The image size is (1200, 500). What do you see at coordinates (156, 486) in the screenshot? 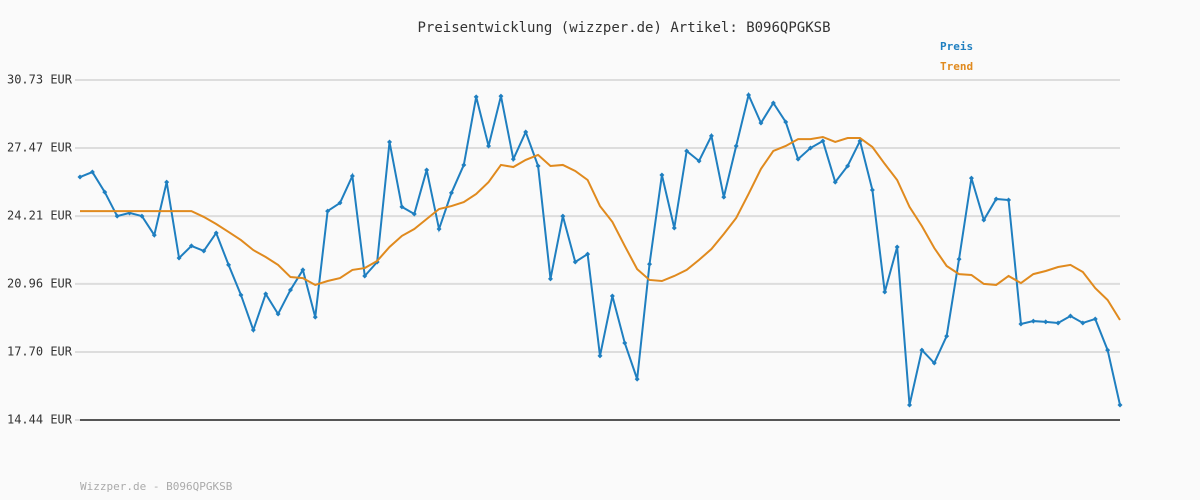
I see `footer: Wizzper.de - B096QPGKSB` at bounding box center [156, 486].